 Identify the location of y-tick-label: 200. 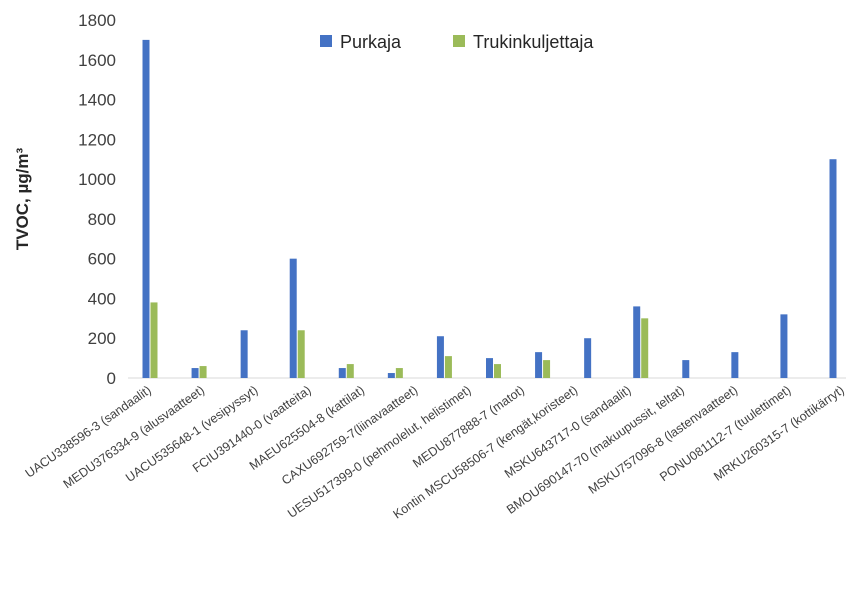
(102, 338).